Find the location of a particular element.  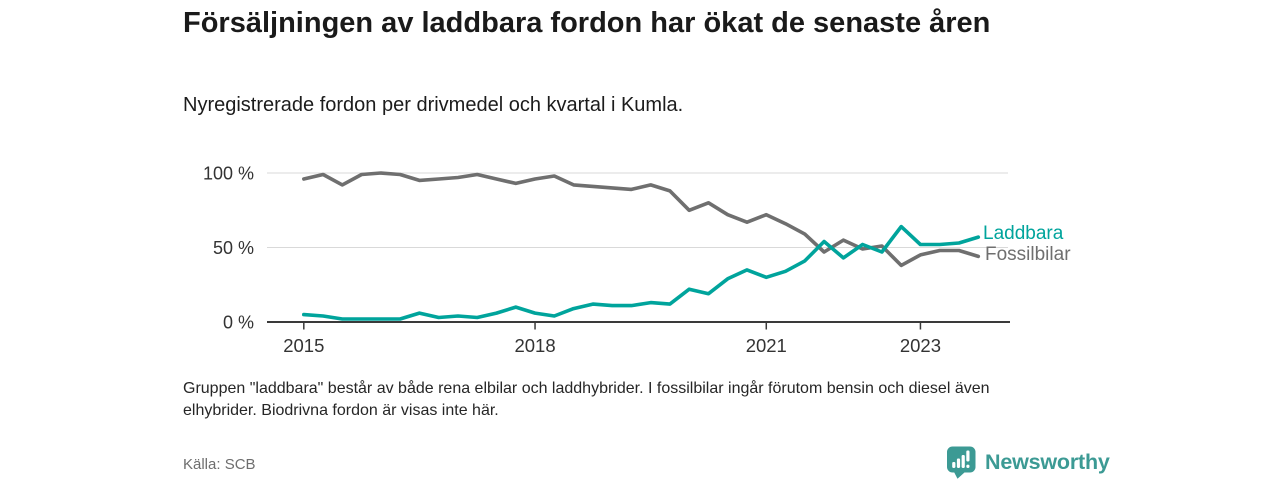

newsworthy-pin-icon is located at coordinates (961, 462).